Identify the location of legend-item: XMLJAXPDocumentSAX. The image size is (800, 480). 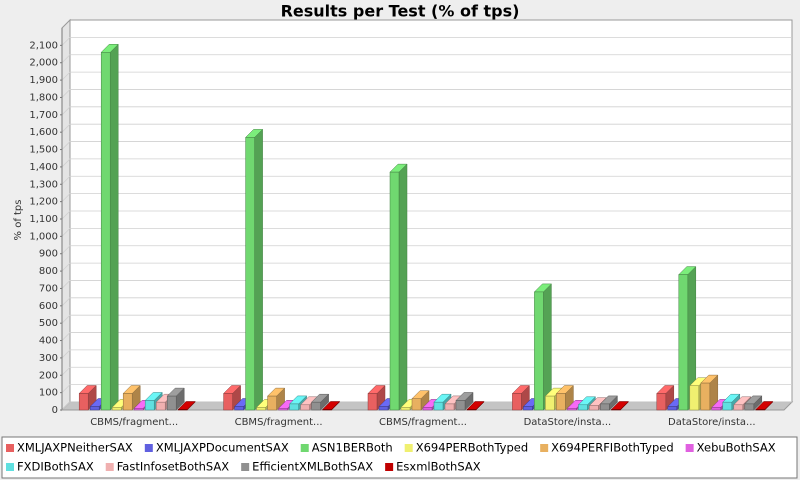
(216, 448).